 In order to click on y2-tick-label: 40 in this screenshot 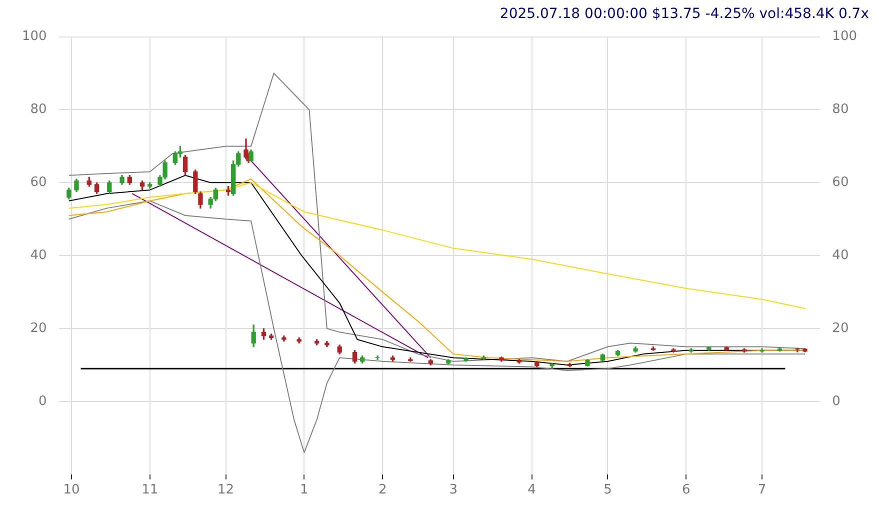, I will do `click(840, 255)`.